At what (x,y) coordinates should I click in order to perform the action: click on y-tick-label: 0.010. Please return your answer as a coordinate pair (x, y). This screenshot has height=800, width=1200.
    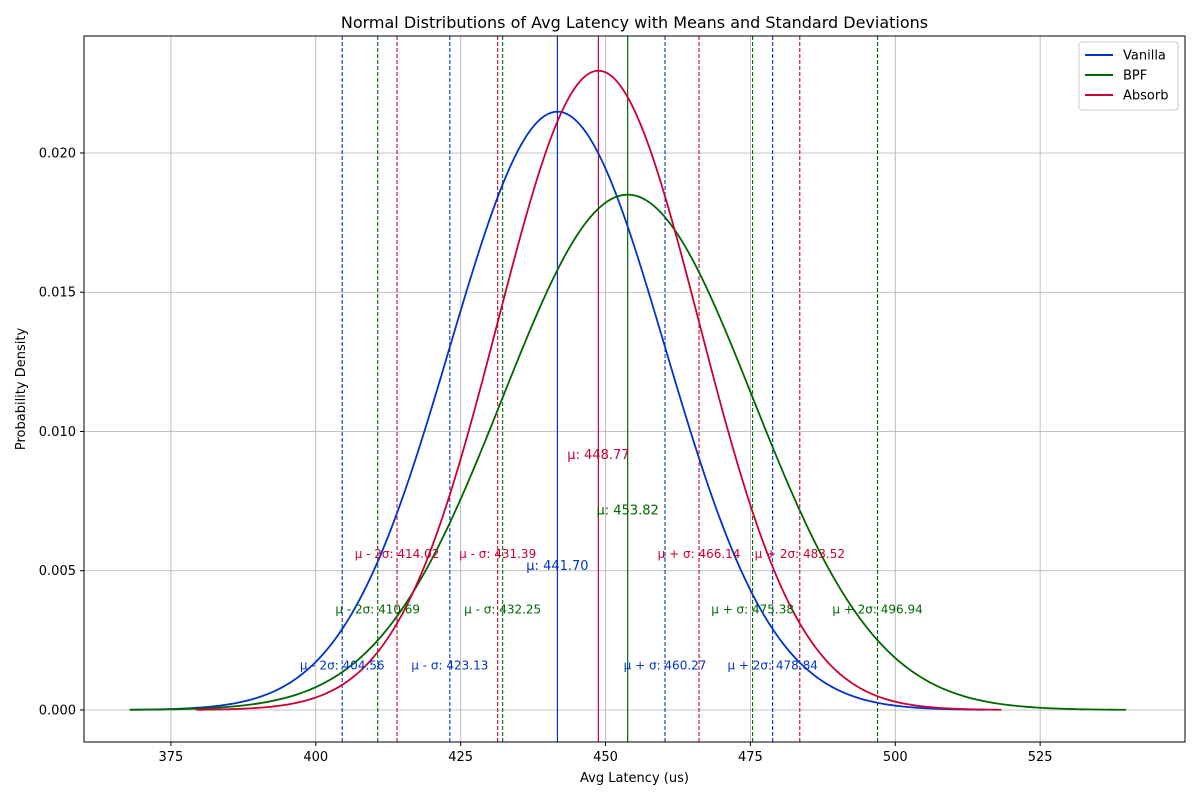
    Looking at the image, I should click on (57, 432).